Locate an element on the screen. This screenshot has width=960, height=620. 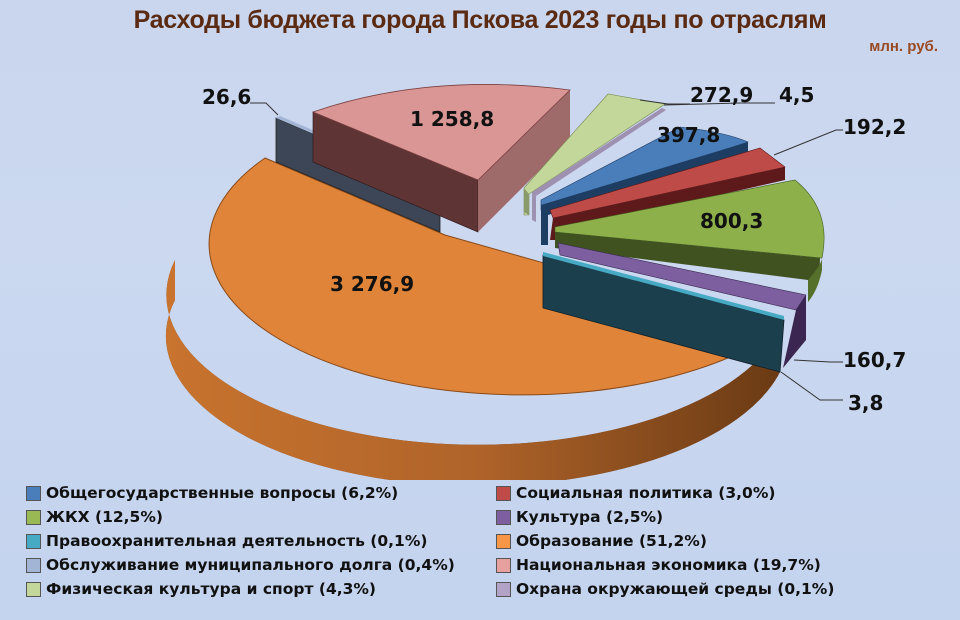
label-sport: 272,9 is located at coordinates (721, 95).